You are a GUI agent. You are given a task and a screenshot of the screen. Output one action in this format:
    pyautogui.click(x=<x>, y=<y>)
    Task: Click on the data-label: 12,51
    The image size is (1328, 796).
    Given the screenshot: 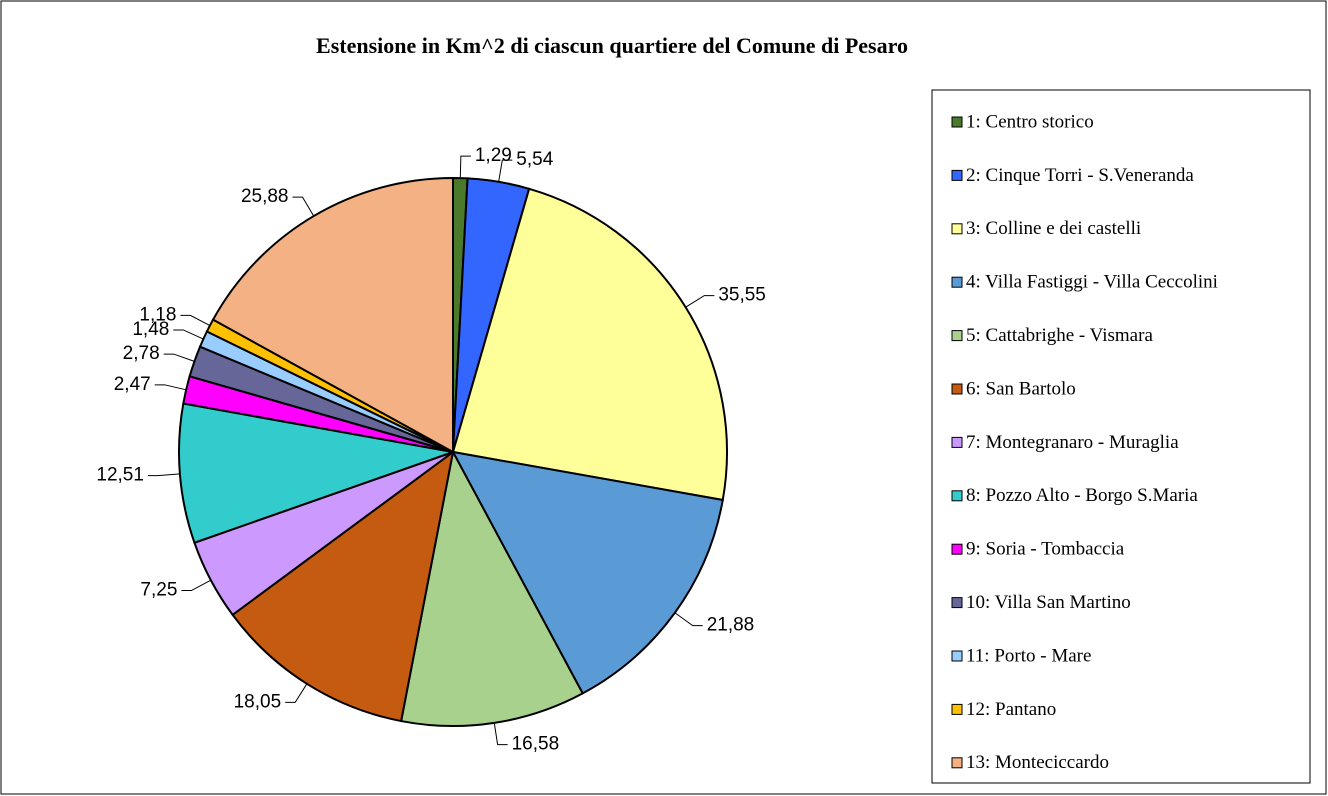 What is the action you would take?
    pyautogui.click(x=120, y=475)
    